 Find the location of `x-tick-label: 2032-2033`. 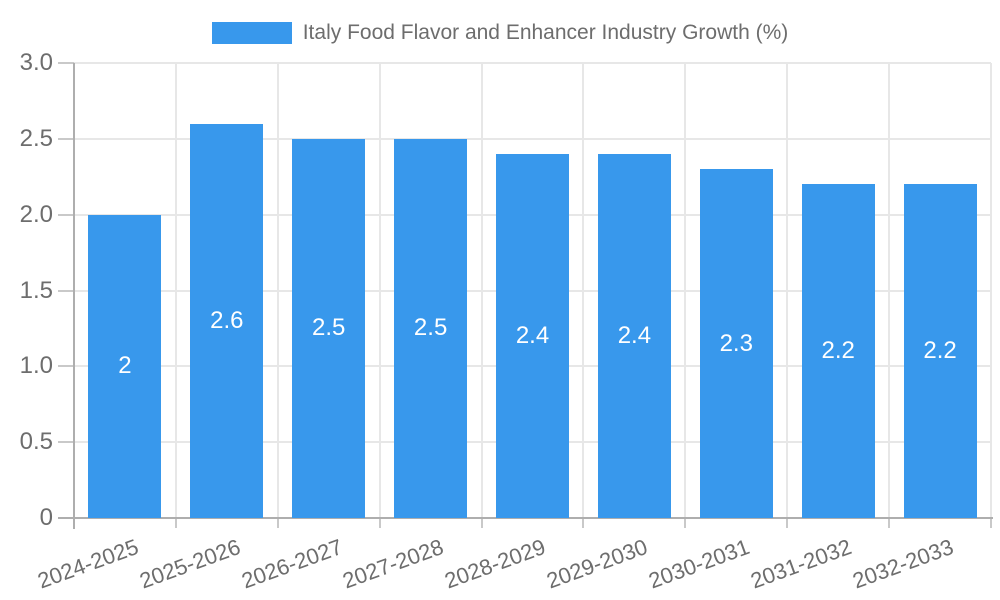

x-tick-label: 2032-2033 is located at coordinates (903, 564).